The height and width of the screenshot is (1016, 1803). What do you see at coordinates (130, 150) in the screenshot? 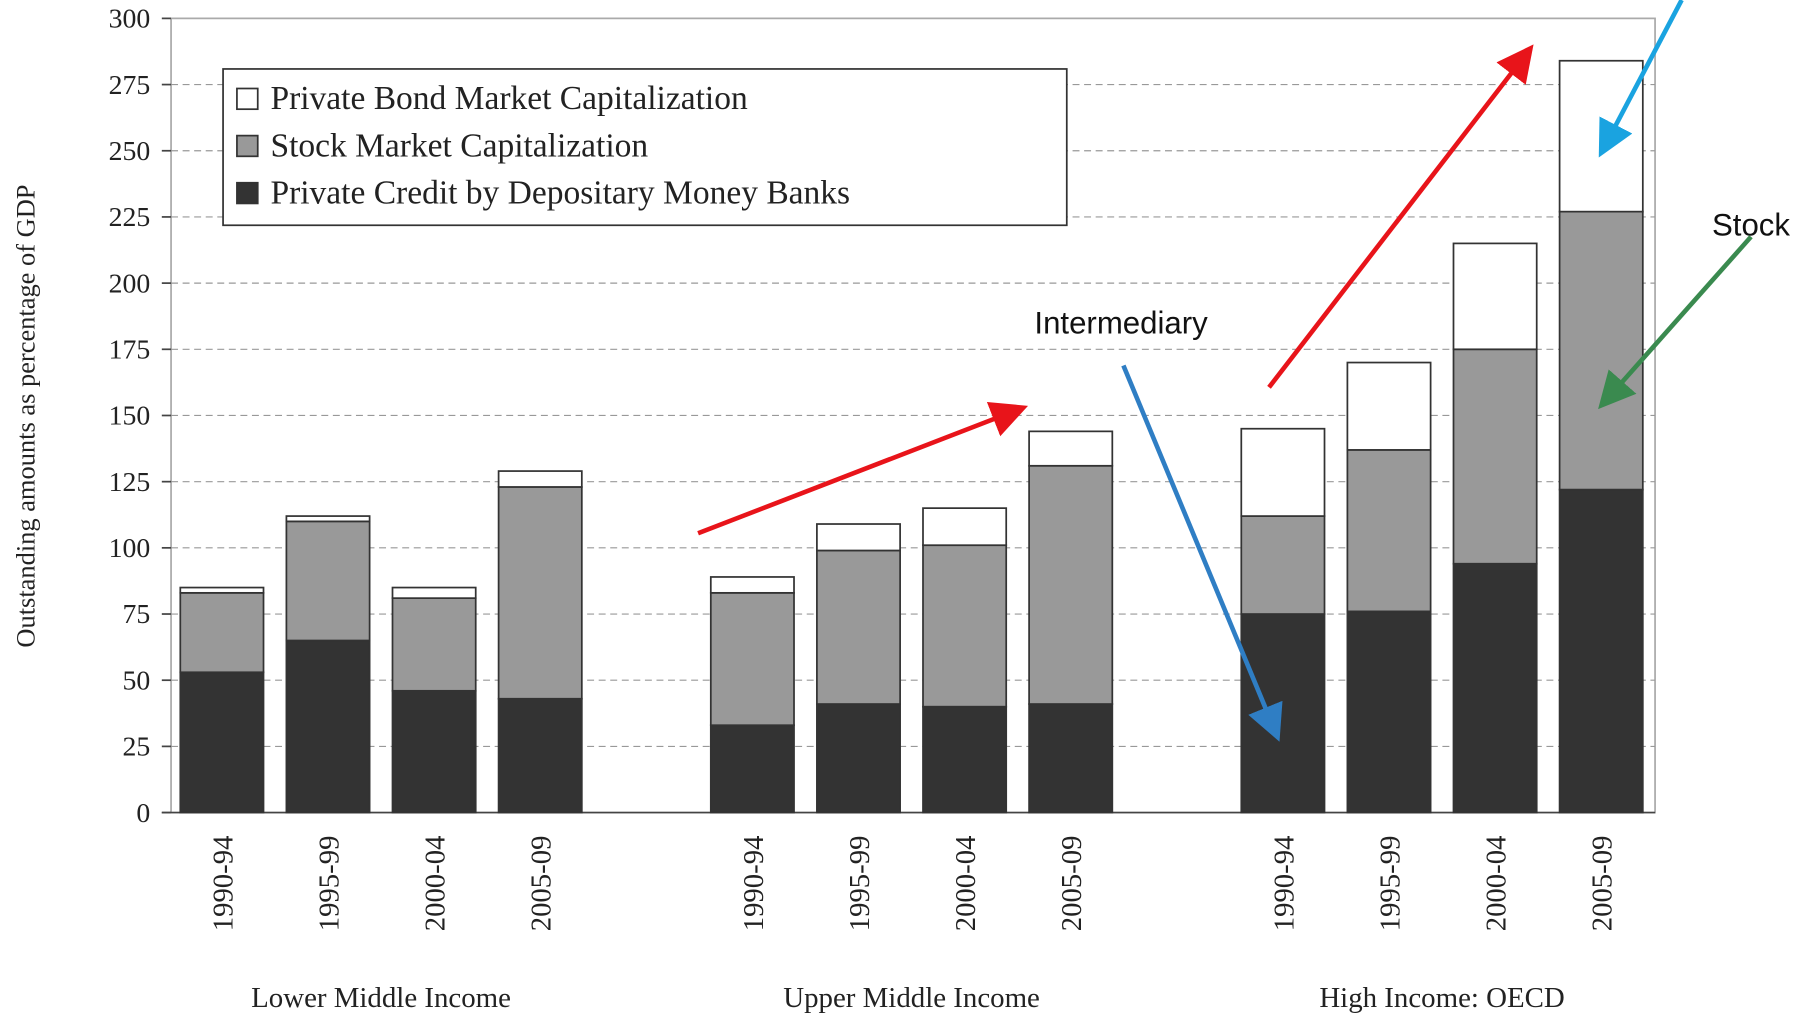
I see `y-tick-label: 250` at bounding box center [130, 150].